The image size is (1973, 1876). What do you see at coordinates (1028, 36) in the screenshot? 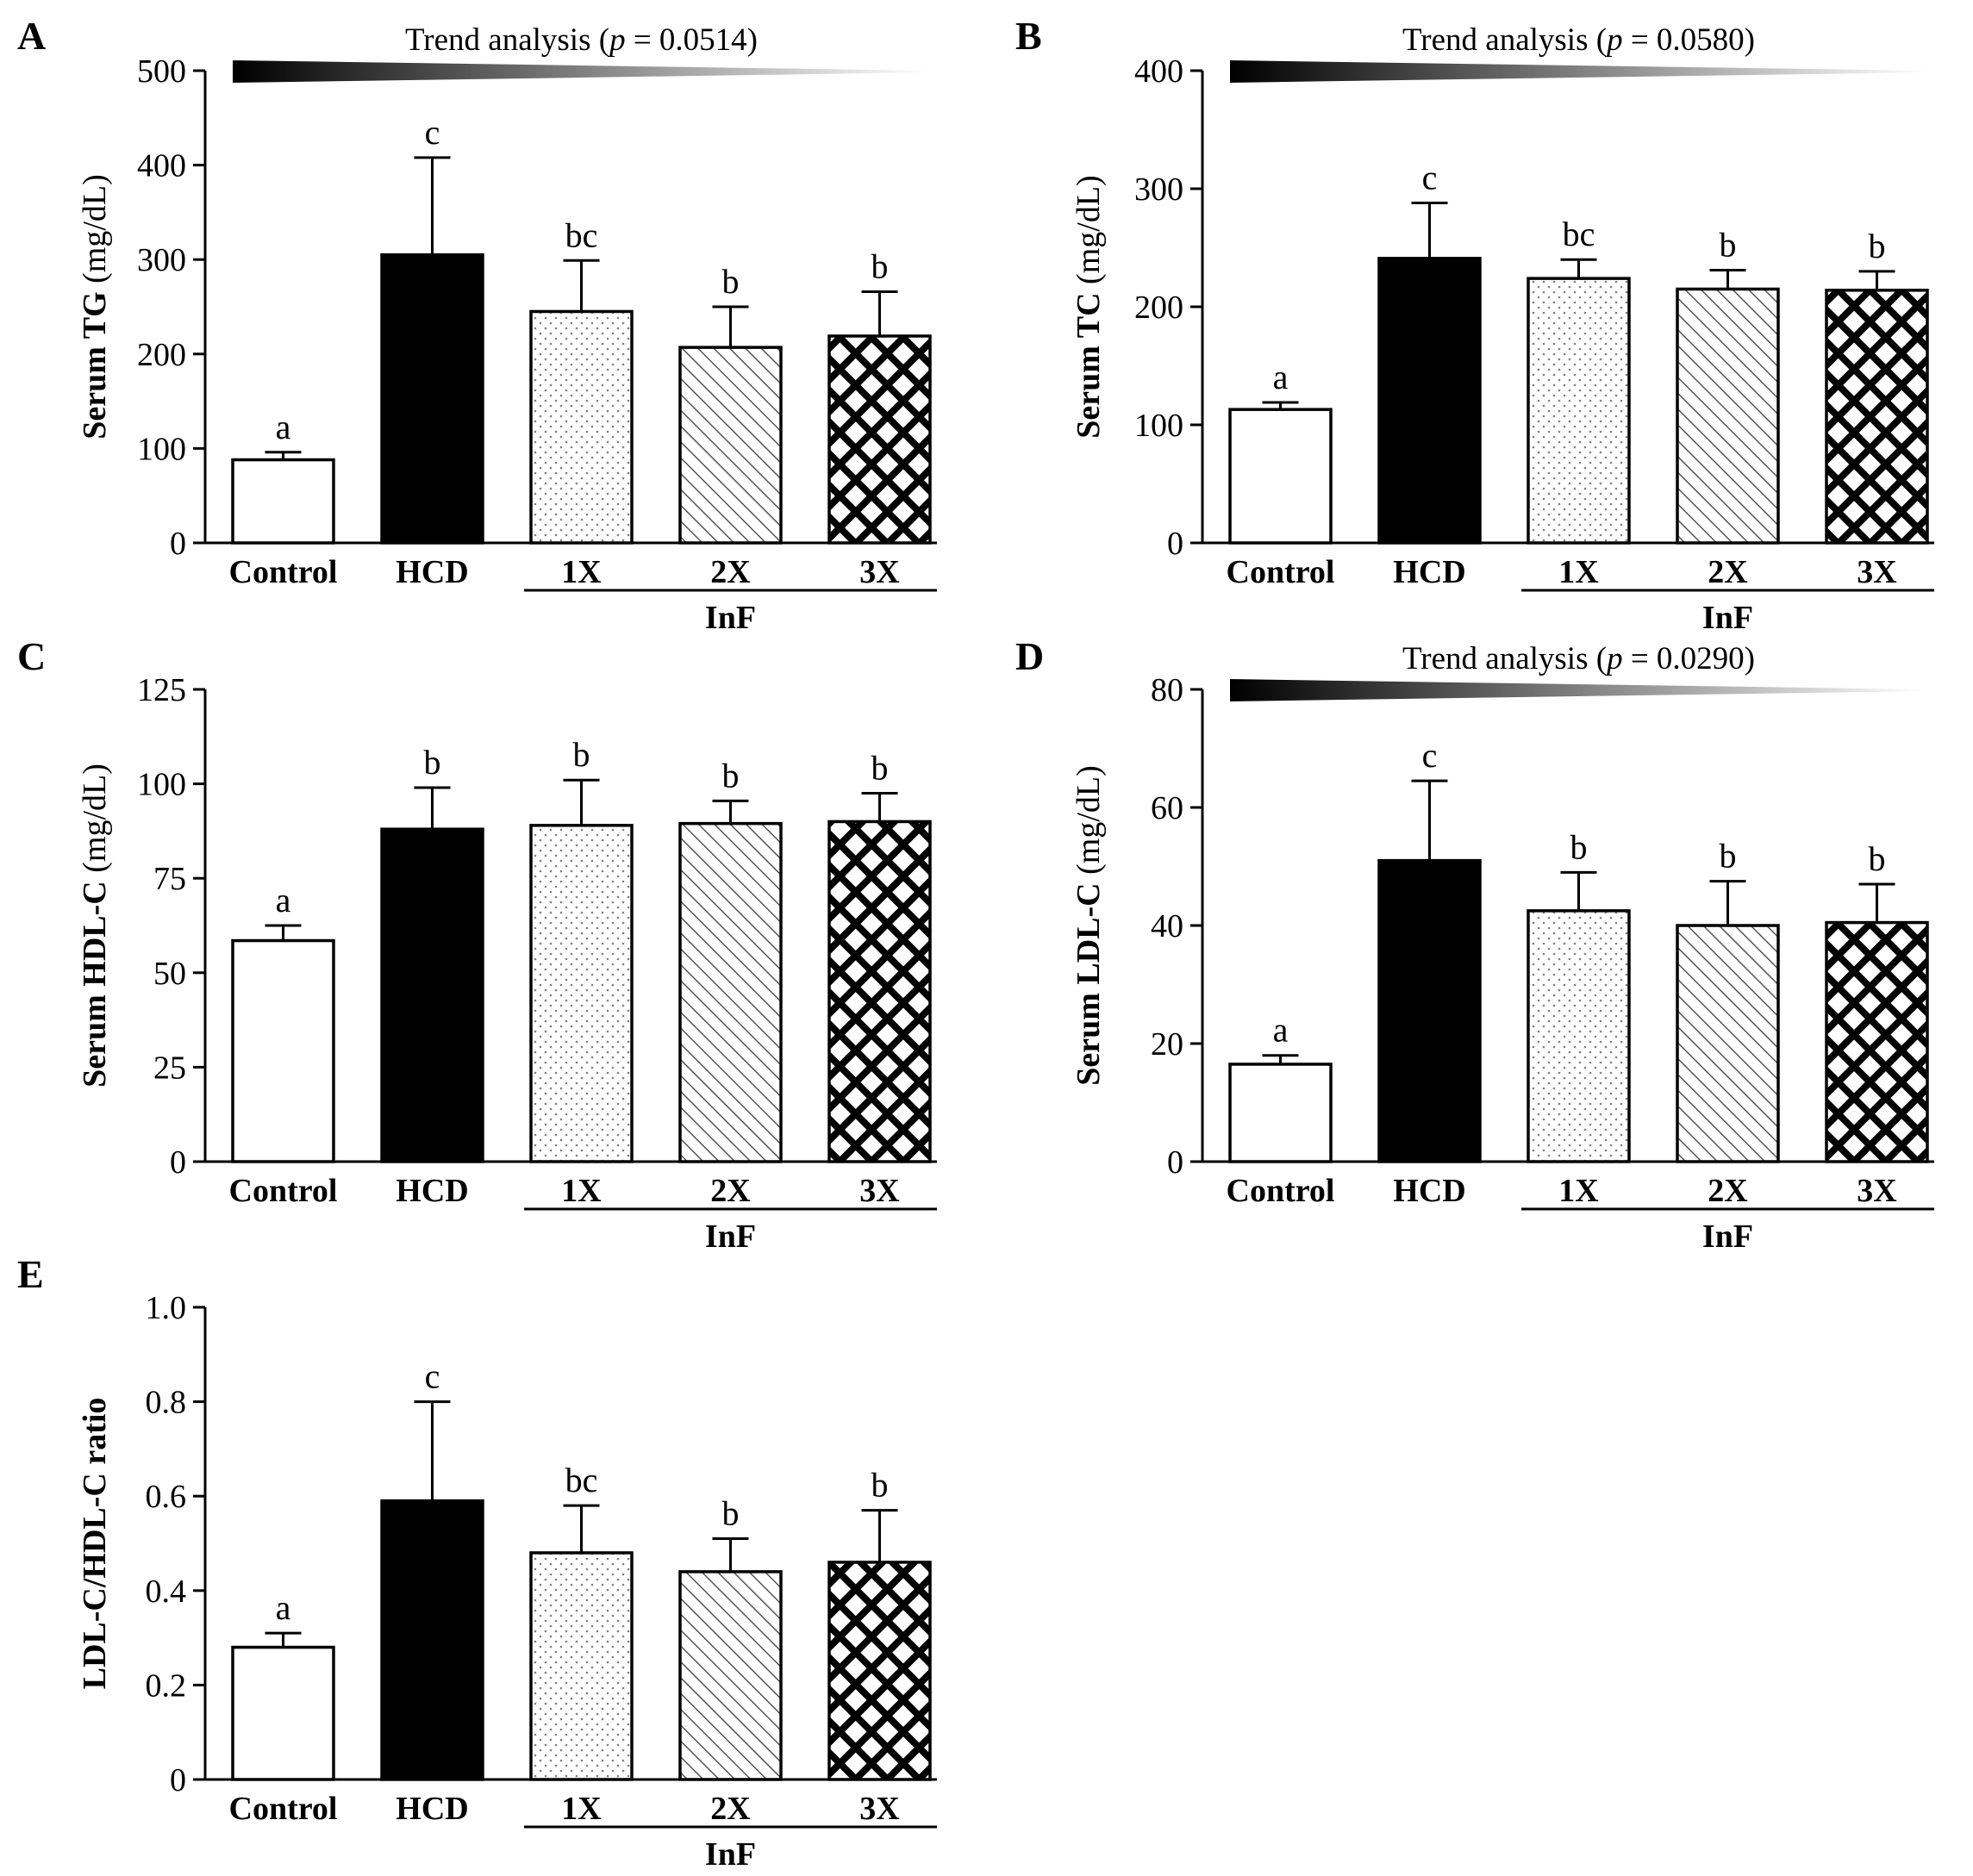
I see `panel-letter: B` at bounding box center [1028, 36].